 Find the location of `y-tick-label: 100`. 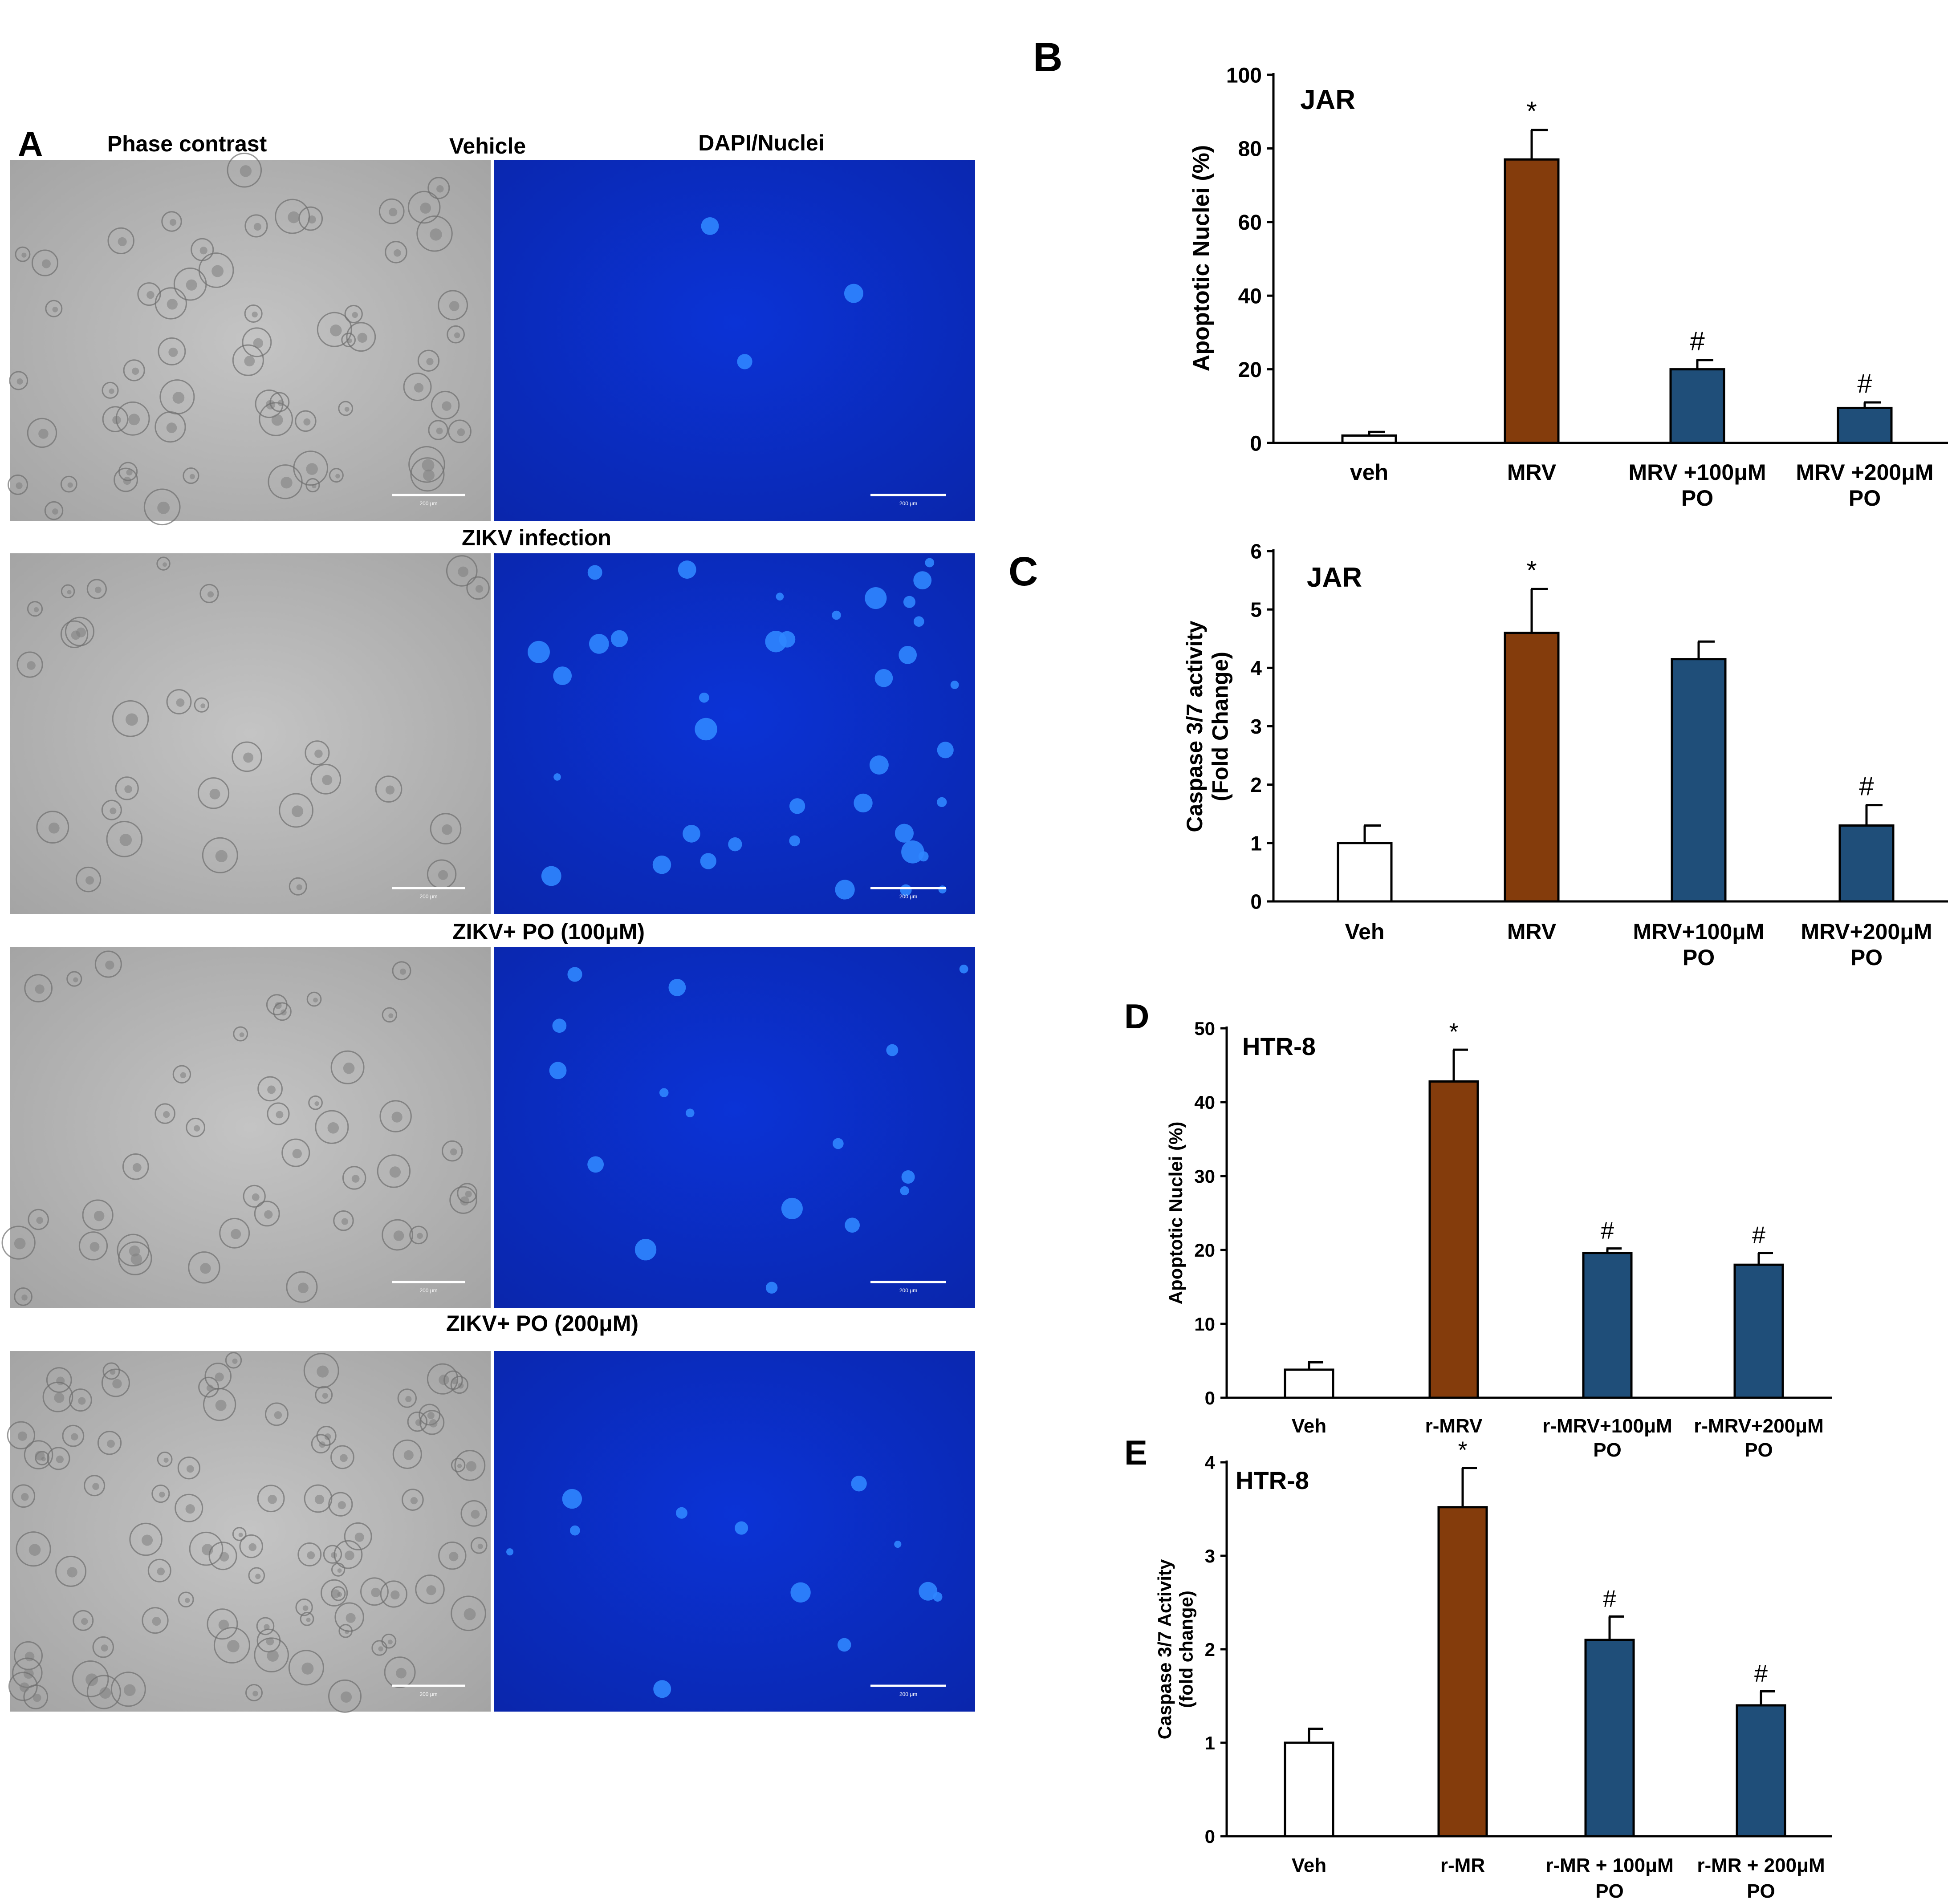

y-tick-label: 100 is located at coordinates (1244, 75).